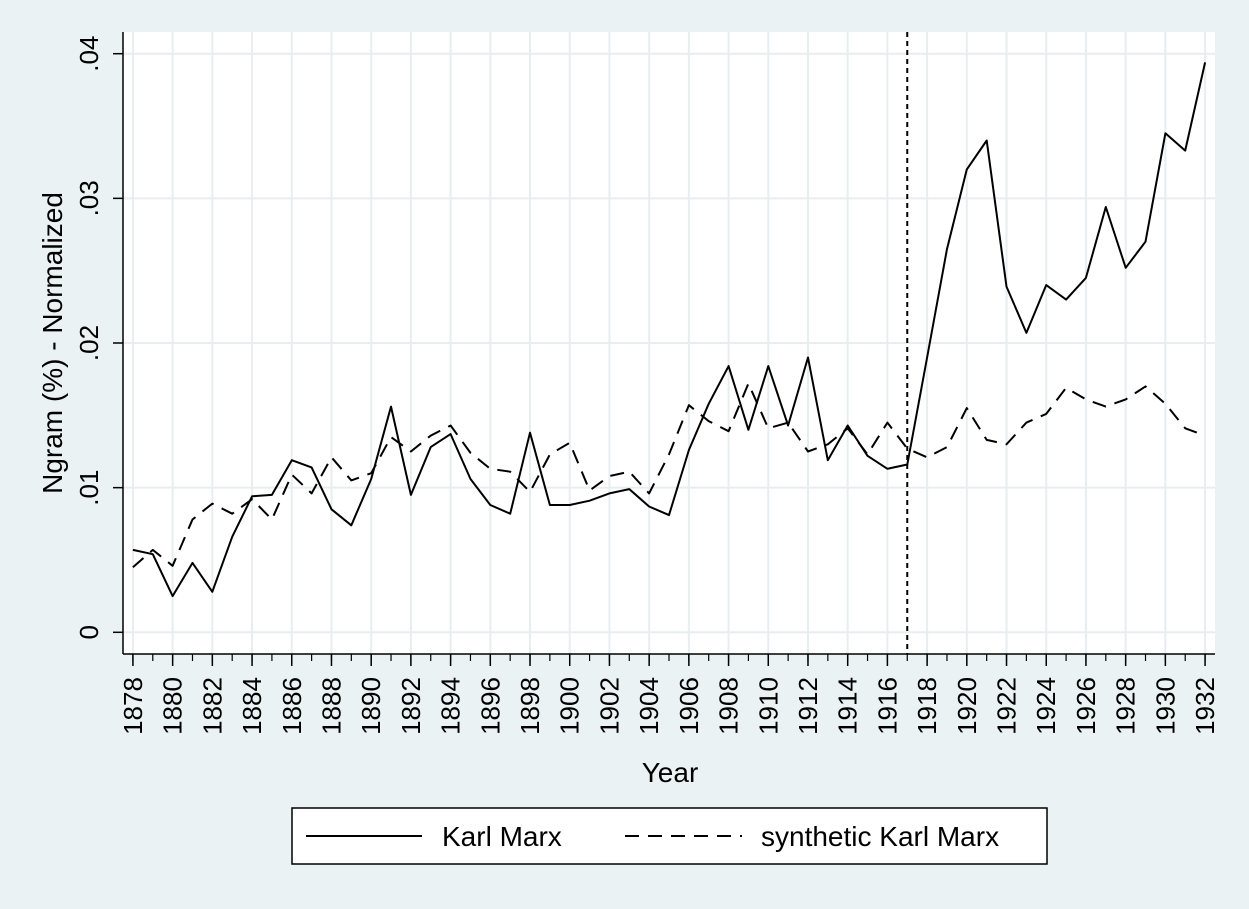 This screenshot has height=909, width=1249. Describe the element at coordinates (570, 706) in the screenshot. I see `x-tick-label: 1900` at that location.